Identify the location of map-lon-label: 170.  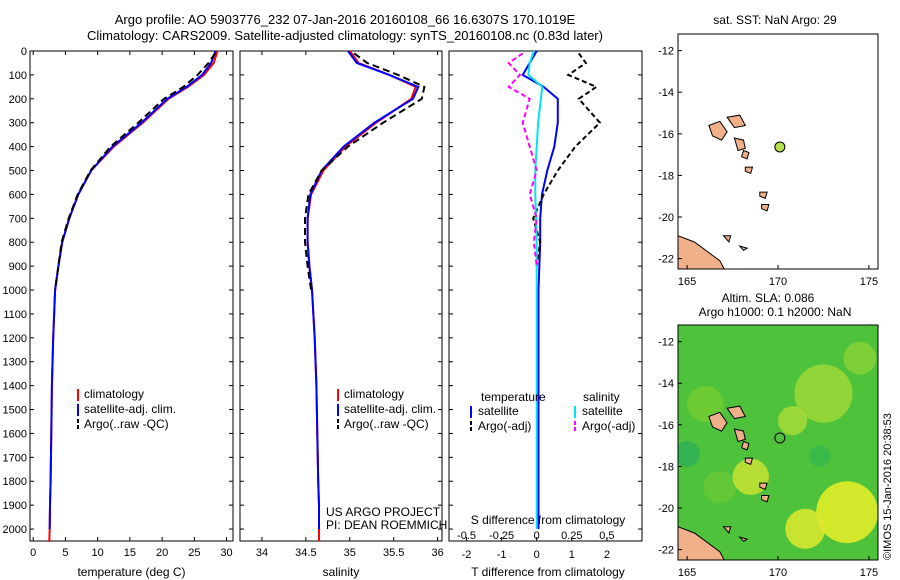
(778, 282).